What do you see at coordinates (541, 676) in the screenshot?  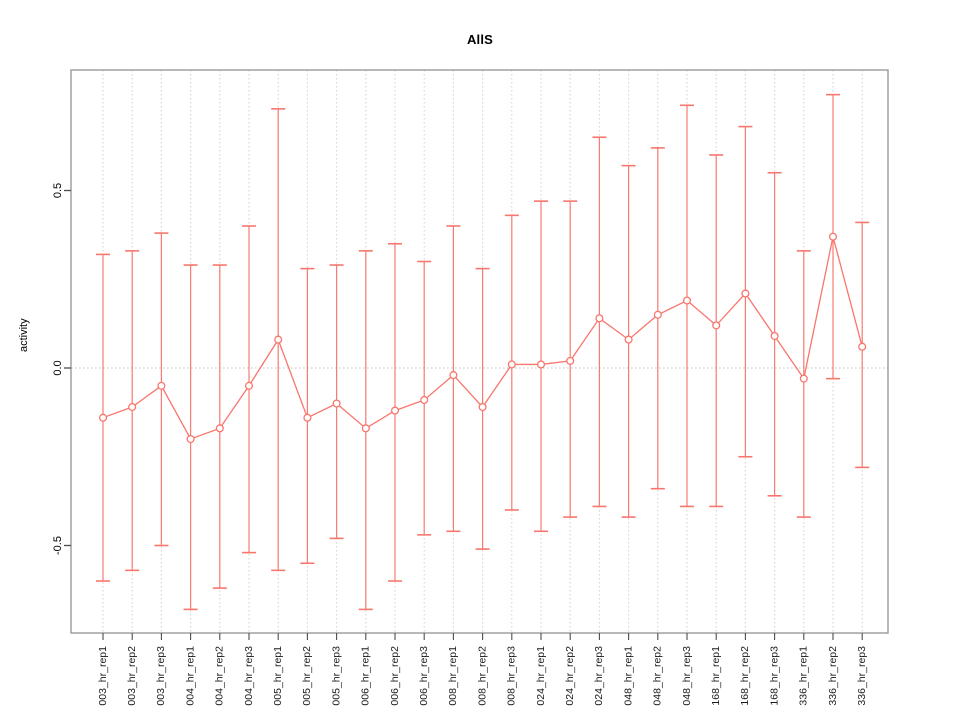 I see `svg-text: 024_hr_rep1` at bounding box center [541, 676].